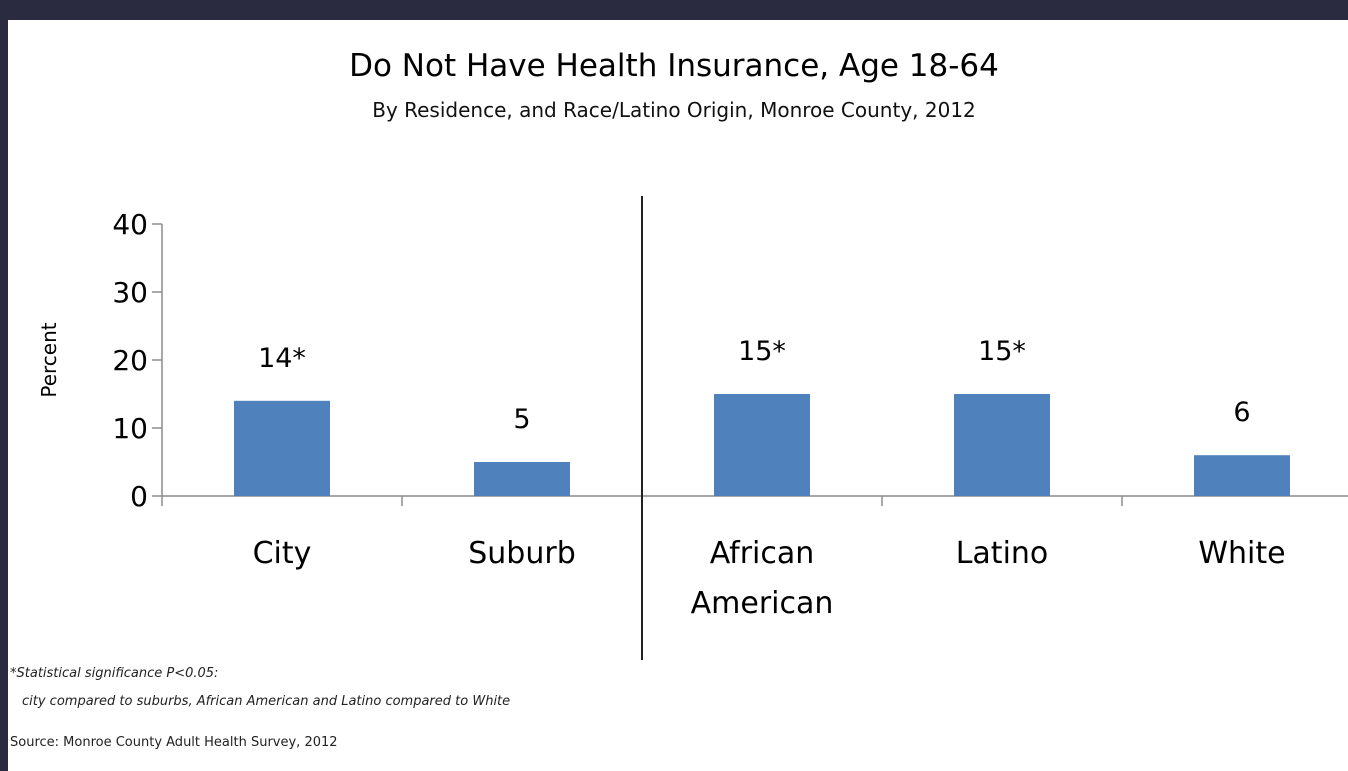 The height and width of the screenshot is (771, 1348). What do you see at coordinates (1241, 553) in the screenshot?
I see `category-label: White` at bounding box center [1241, 553].